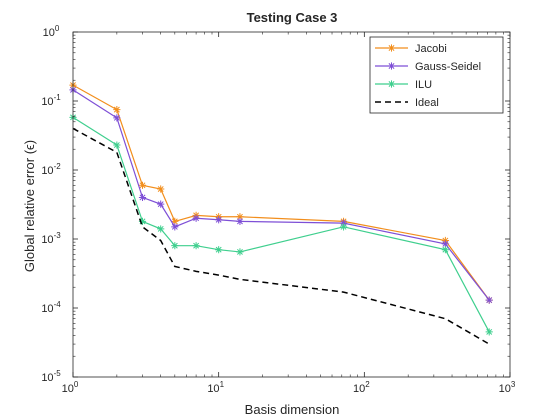 This screenshot has width=560, height=420. What do you see at coordinates (51, 238) in the screenshot?
I see `y-tick-label: 10⁻³` at bounding box center [51, 238].